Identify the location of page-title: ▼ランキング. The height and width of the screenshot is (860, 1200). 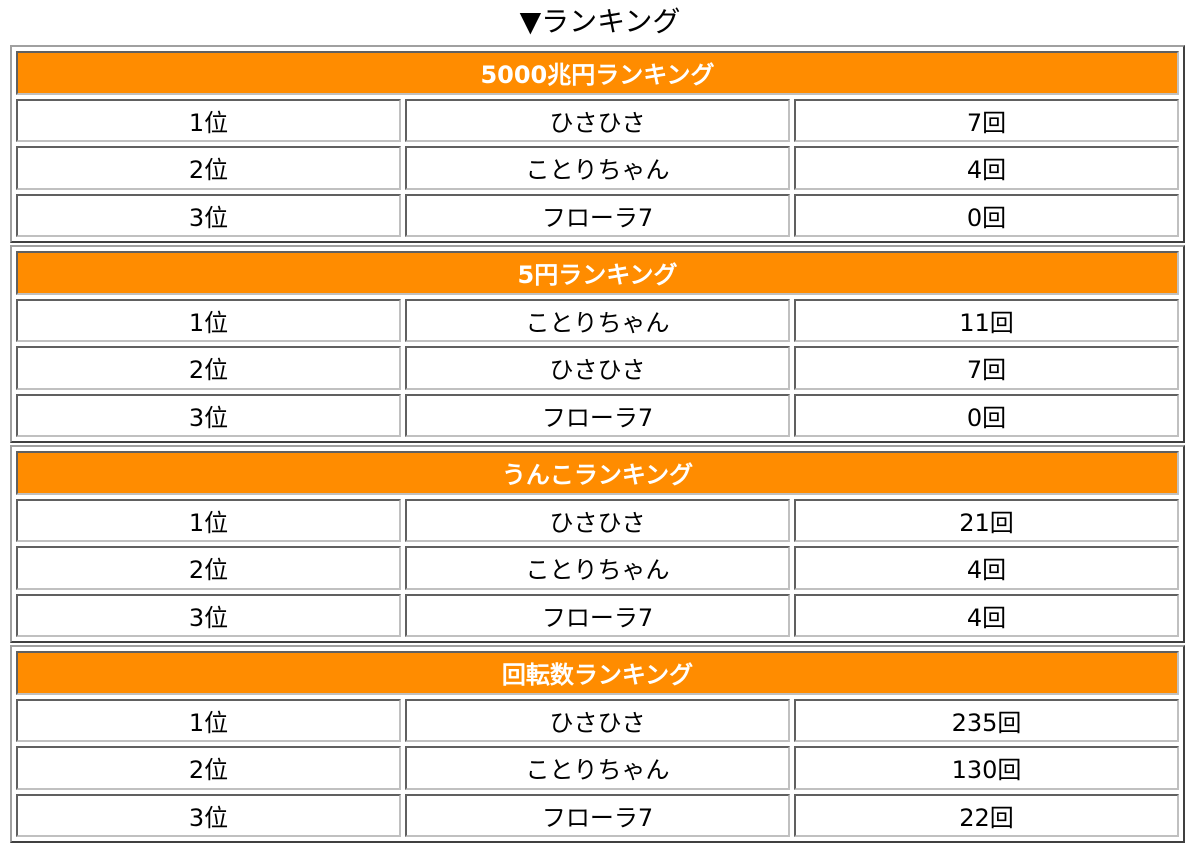
(600, 21).